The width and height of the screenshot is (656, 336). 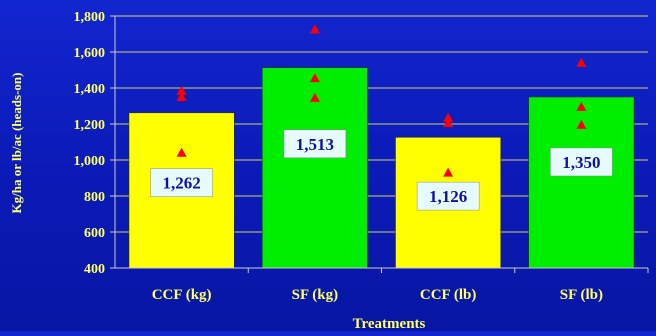 What do you see at coordinates (90, 89) in the screenshot?
I see `y-tick-label: 1,400` at bounding box center [90, 89].